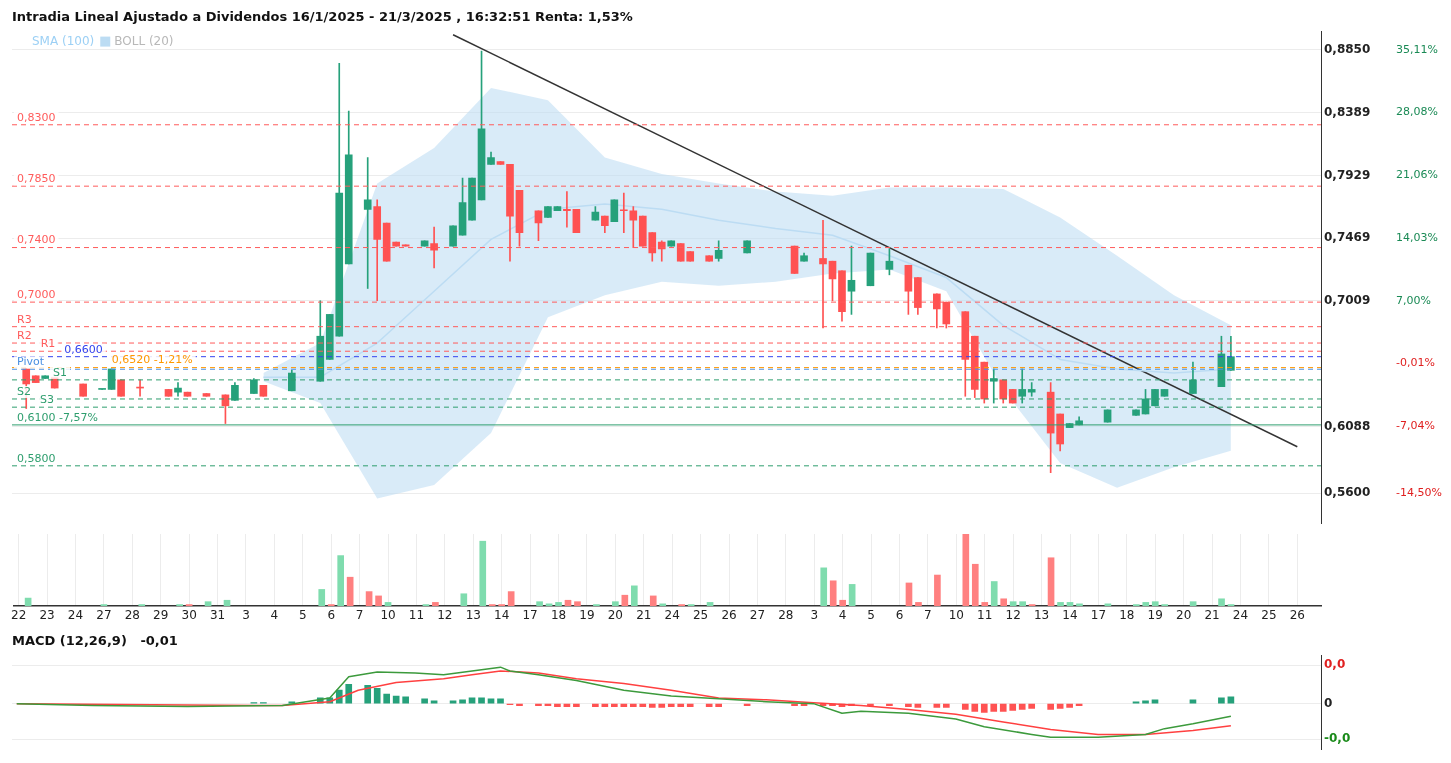 The height and width of the screenshot is (763, 1451). I want to click on y-tick-label: 0, so click(1328, 702).